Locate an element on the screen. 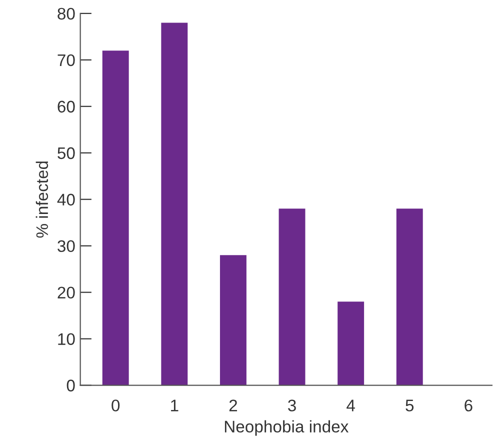  y-tick-label: 30 is located at coordinates (66, 246).